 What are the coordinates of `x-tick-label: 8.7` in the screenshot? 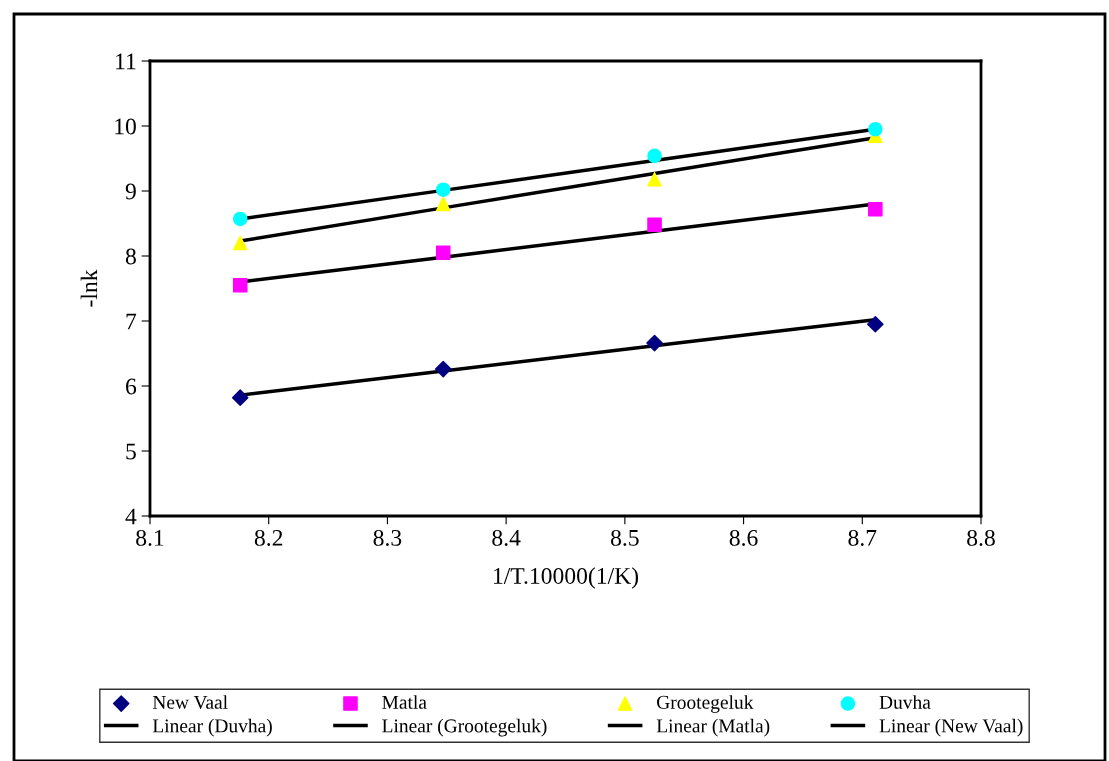 It's located at (862, 537).